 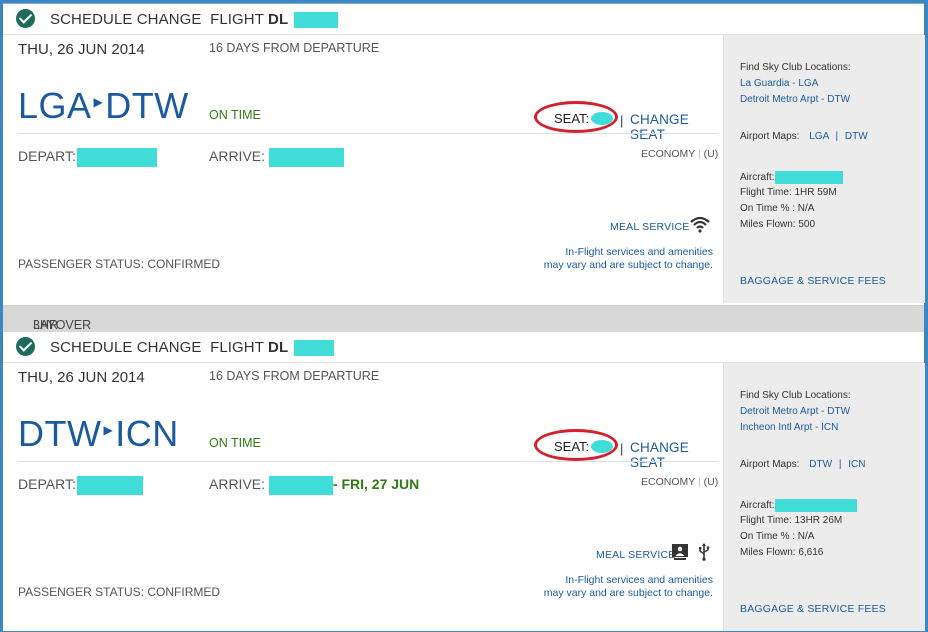 I want to click on flight-time: Flight Time: 13HR 26M, so click(x=791, y=520).